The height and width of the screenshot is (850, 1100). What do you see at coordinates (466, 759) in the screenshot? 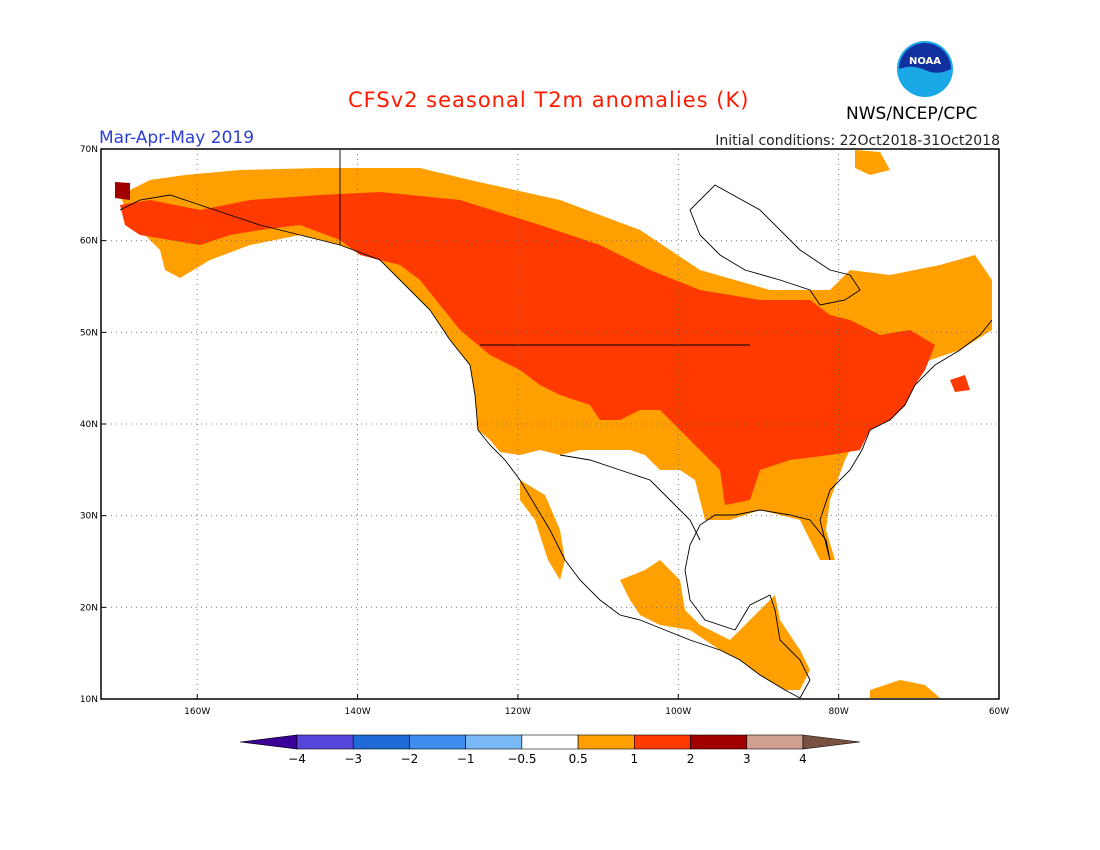
I see `colorbar-label: −1` at bounding box center [466, 759].